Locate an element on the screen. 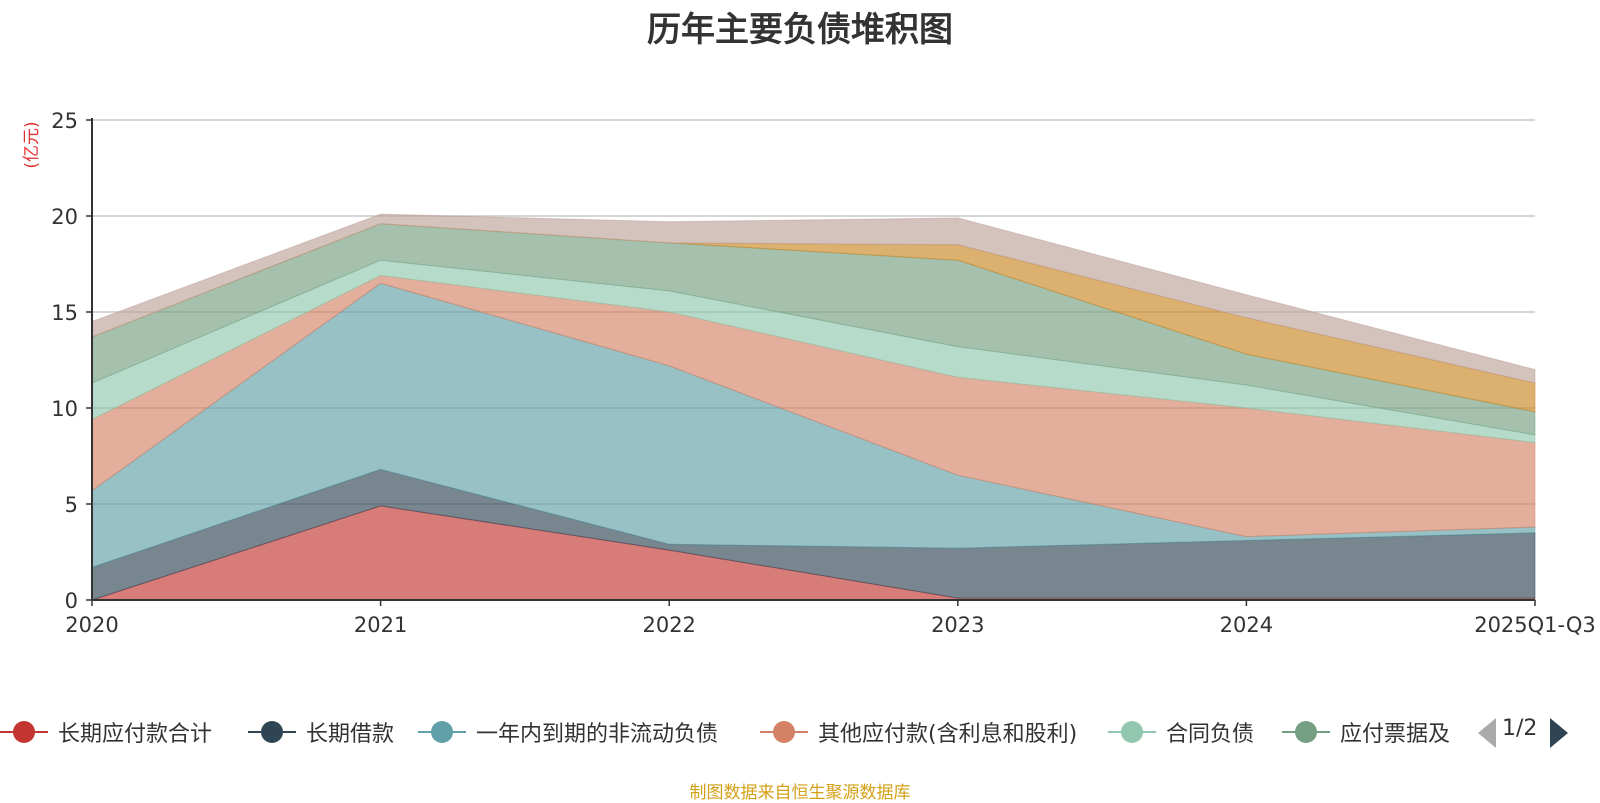  legend-item-long-term-payables: 长期应付款合计 is located at coordinates (106, 732).